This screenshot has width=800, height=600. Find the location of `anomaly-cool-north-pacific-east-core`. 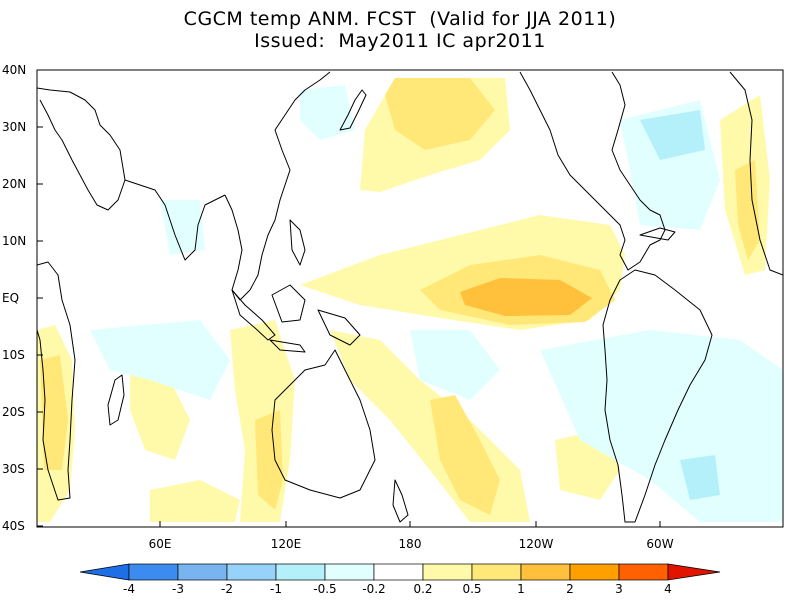

anomaly-cool-north-pacific-east-core is located at coordinates (672, 135).